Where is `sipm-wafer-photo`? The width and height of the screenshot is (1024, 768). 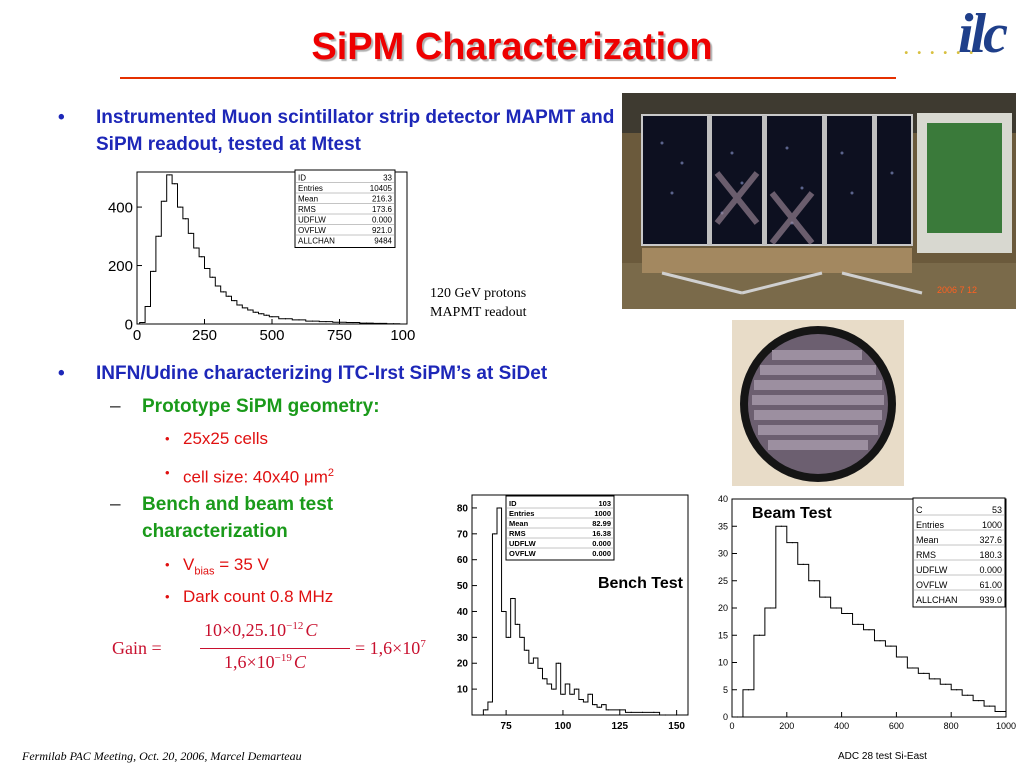 sipm-wafer-photo is located at coordinates (818, 403).